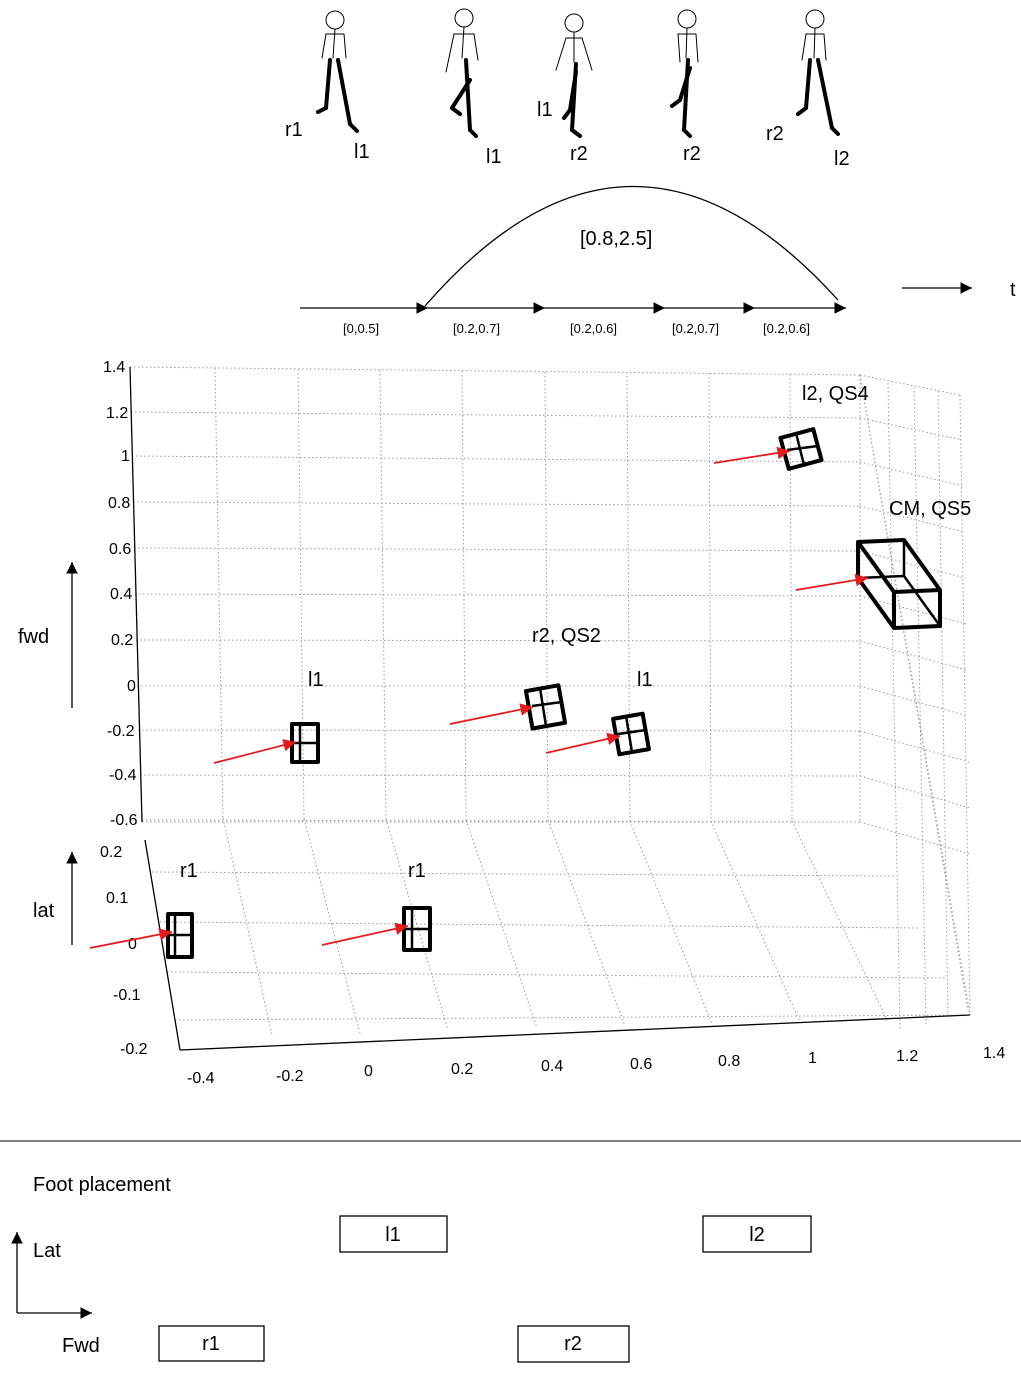 This screenshot has width=1021, height=1374. What do you see at coordinates (201, 1078) in the screenshot?
I see `x-tick: -0.4` at bounding box center [201, 1078].